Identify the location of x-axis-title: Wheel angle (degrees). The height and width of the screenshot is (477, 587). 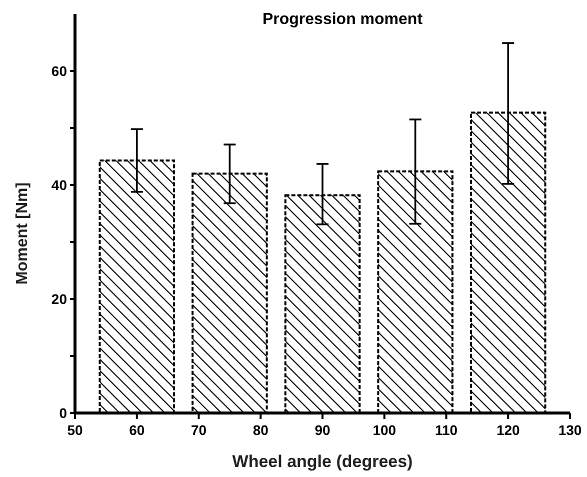
(322, 461).